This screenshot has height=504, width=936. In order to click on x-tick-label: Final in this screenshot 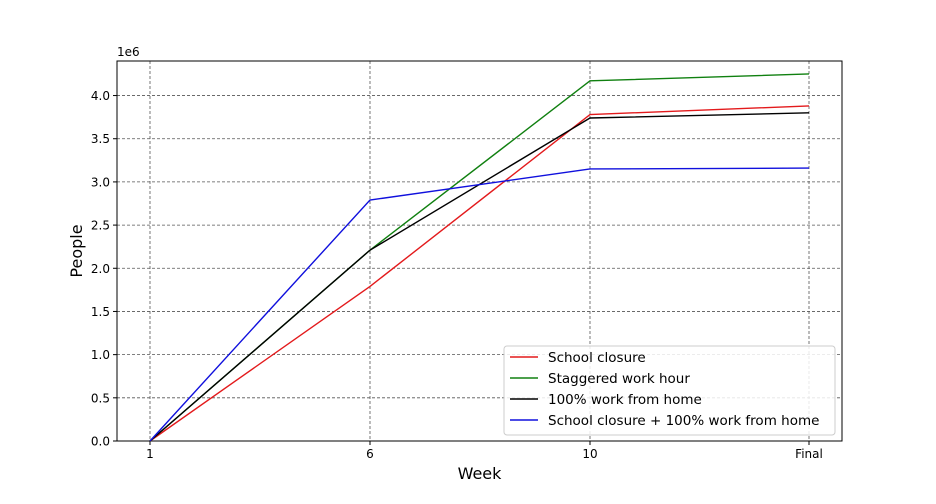, I will do `click(809, 454)`.